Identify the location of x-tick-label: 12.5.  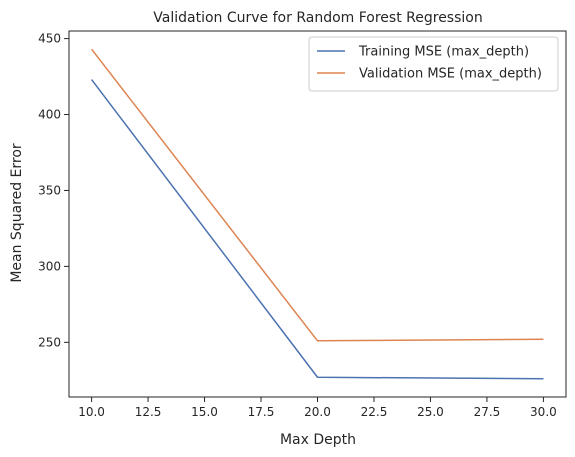
(148, 412).